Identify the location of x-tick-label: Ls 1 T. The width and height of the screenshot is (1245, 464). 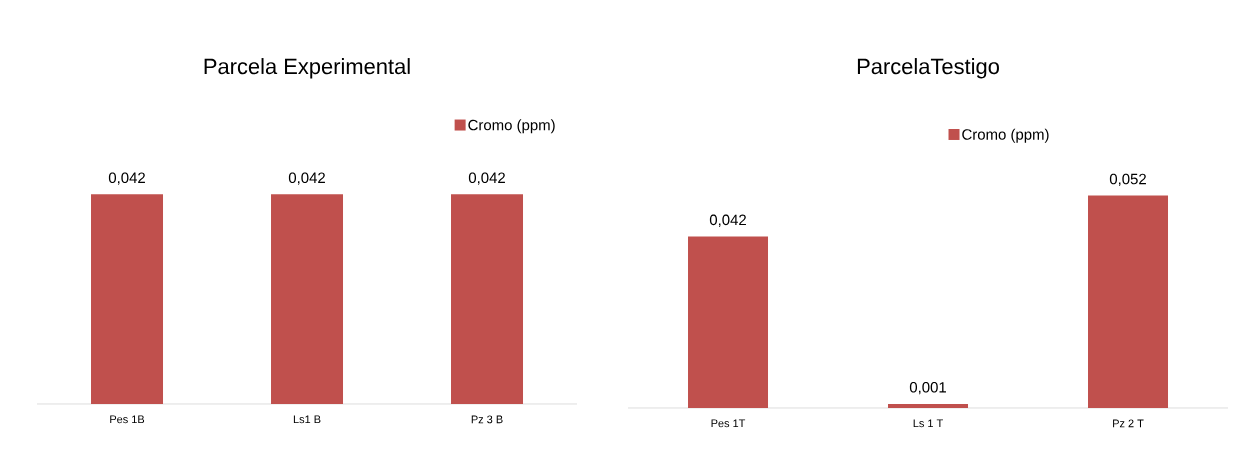
(928, 423).